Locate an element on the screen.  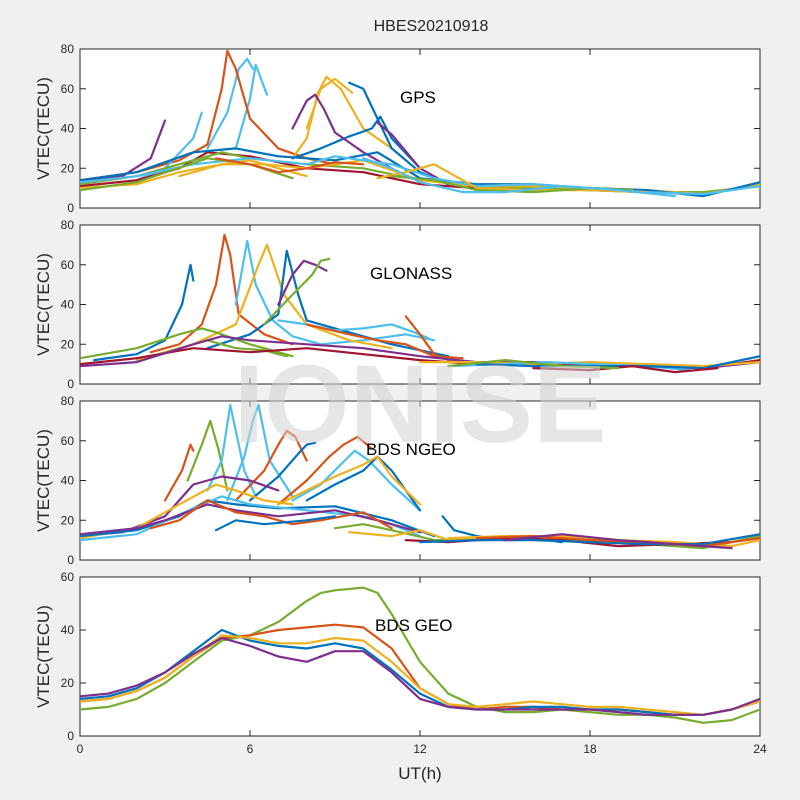
x-tick-label: 12 is located at coordinates (420, 749).